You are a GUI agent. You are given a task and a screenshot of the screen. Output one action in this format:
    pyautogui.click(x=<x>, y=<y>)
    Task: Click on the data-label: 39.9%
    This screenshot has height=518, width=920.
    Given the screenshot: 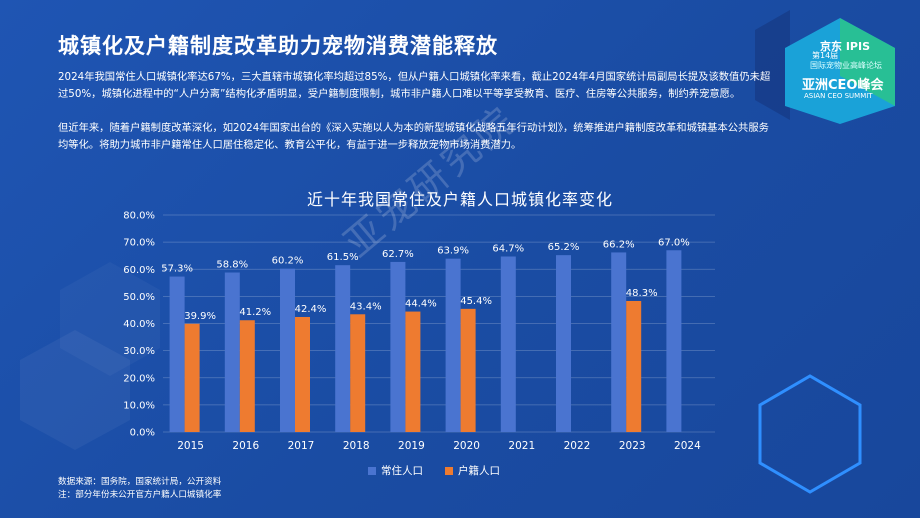 What is the action you would take?
    pyautogui.click(x=200, y=316)
    